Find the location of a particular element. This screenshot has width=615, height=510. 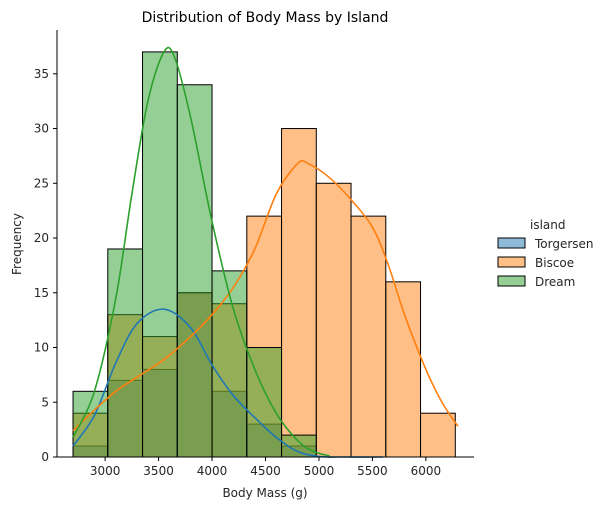

x-axis-label: Body Mass (g) is located at coordinates (264, 493).